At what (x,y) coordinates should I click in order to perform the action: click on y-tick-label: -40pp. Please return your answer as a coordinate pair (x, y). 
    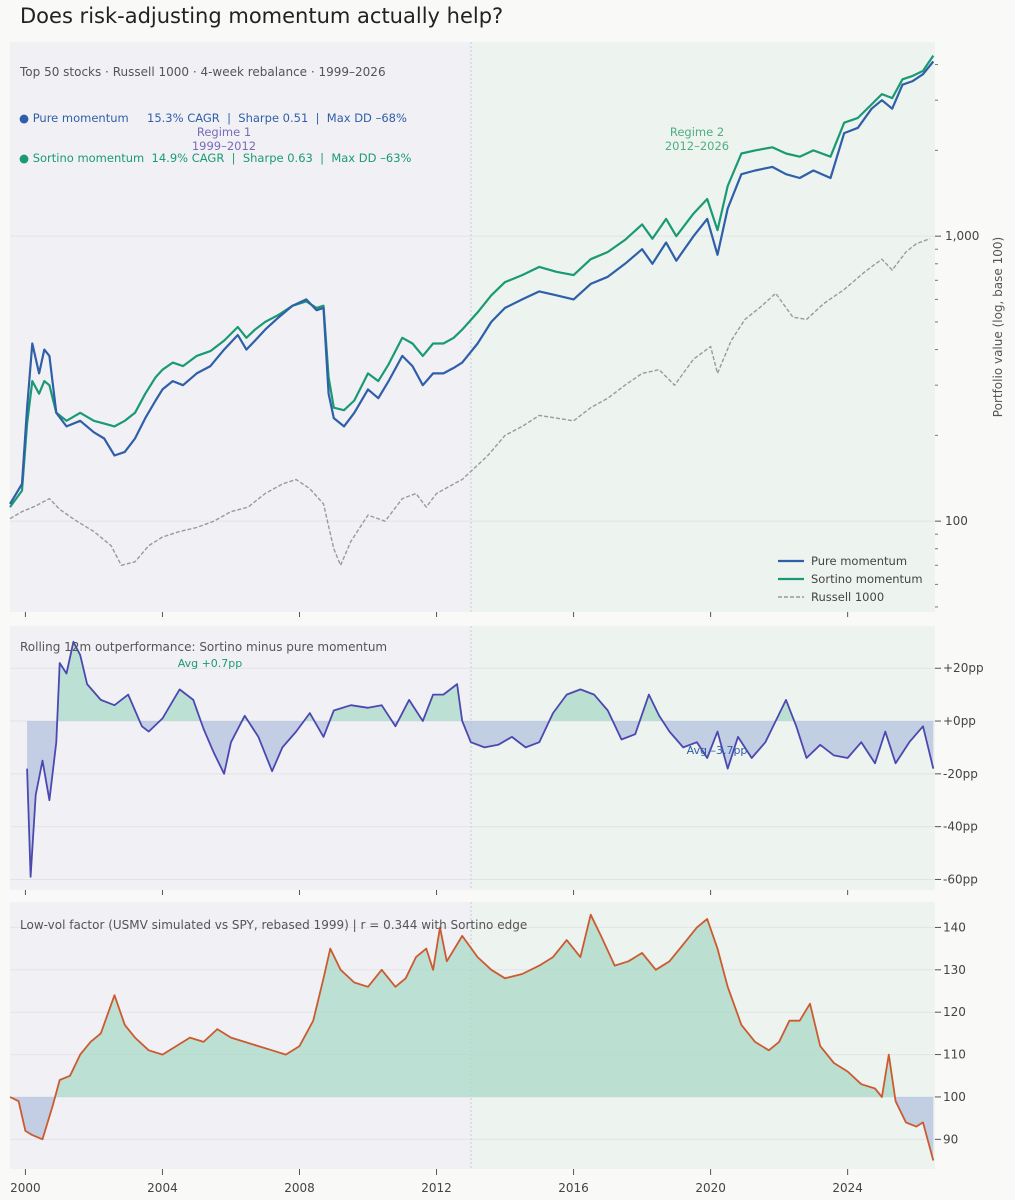
    Looking at the image, I should click on (960, 827).